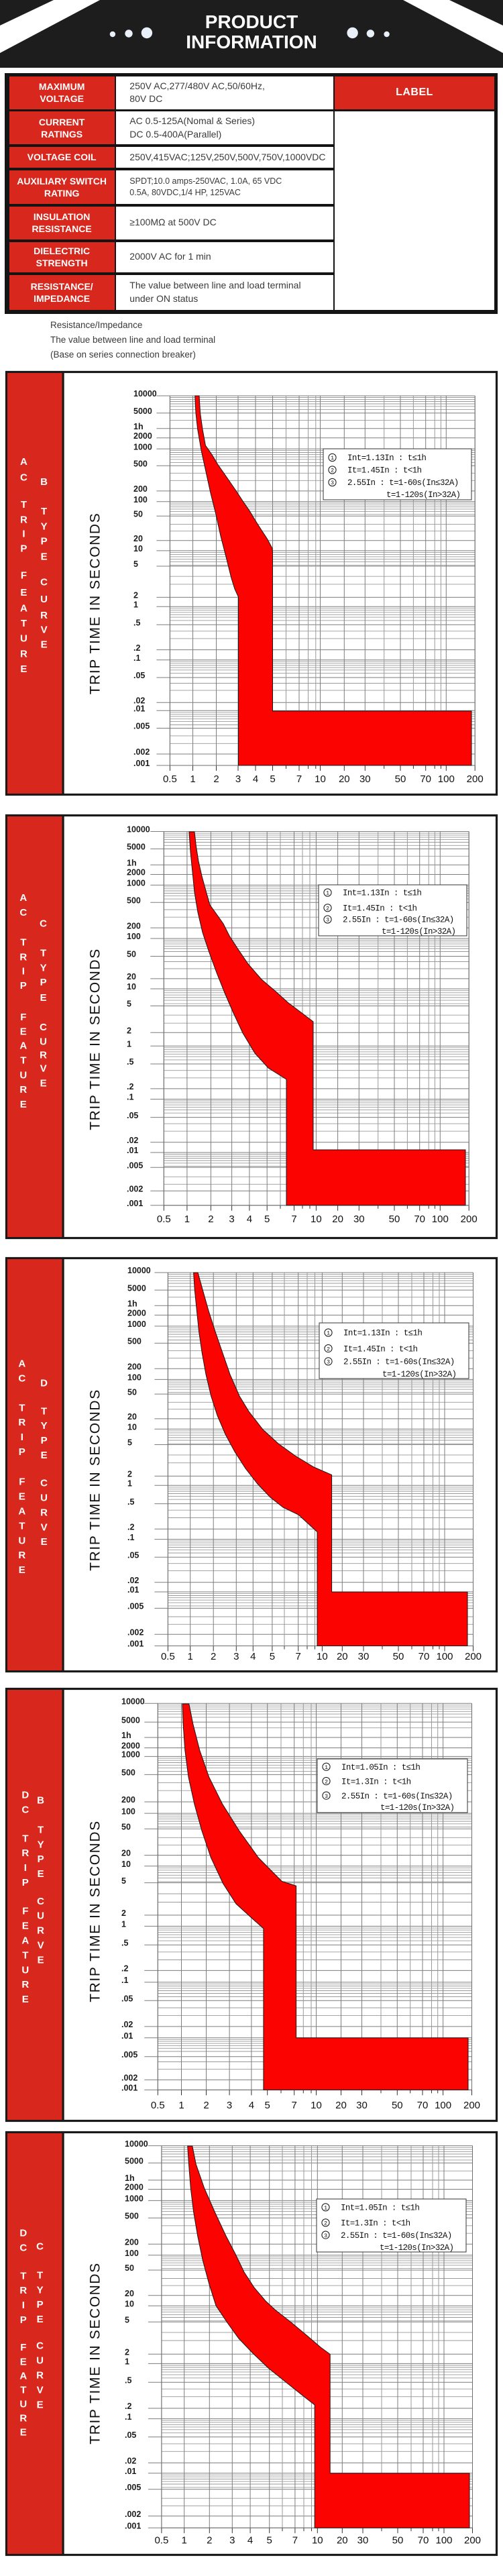  Describe the element at coordinates (124, 1980) in the screenshot. I see `svg-text: .1` at that location.